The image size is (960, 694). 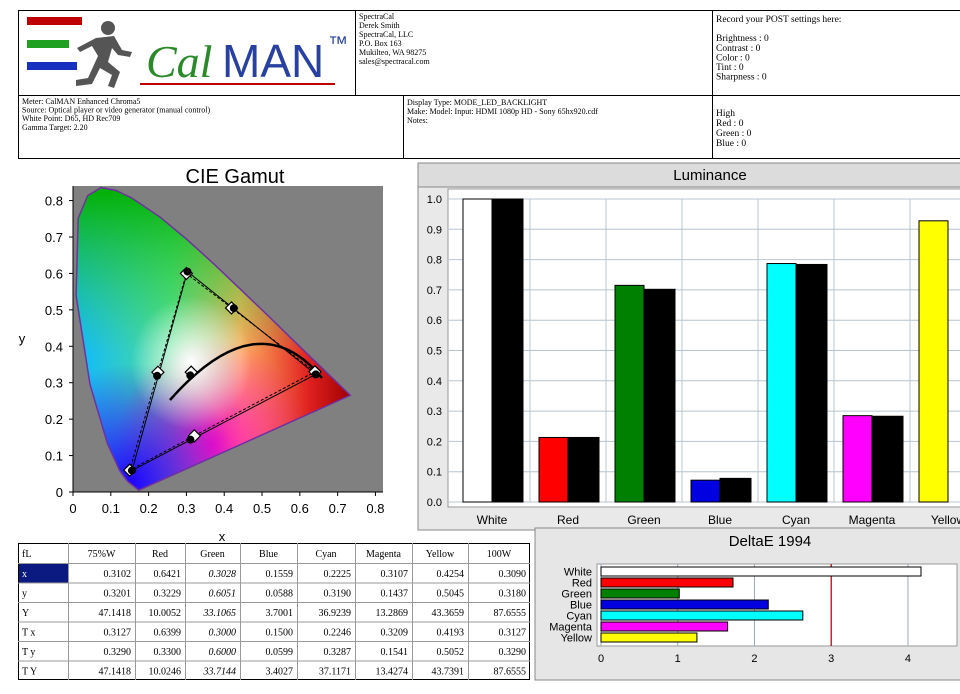 What do you see at coordinates (165, 613) in the screenshot?
I see `table-cell: 10.0052` at bounding box center [165, 613].